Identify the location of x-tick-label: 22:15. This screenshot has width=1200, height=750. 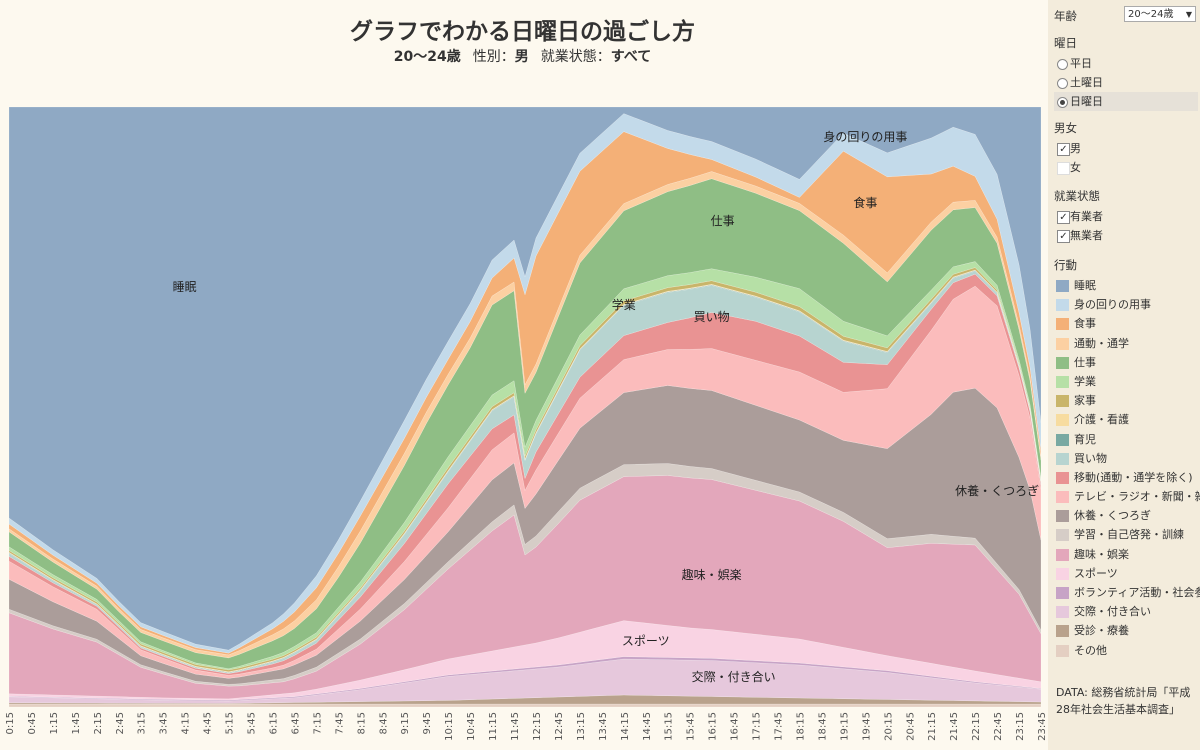
(976, 726).